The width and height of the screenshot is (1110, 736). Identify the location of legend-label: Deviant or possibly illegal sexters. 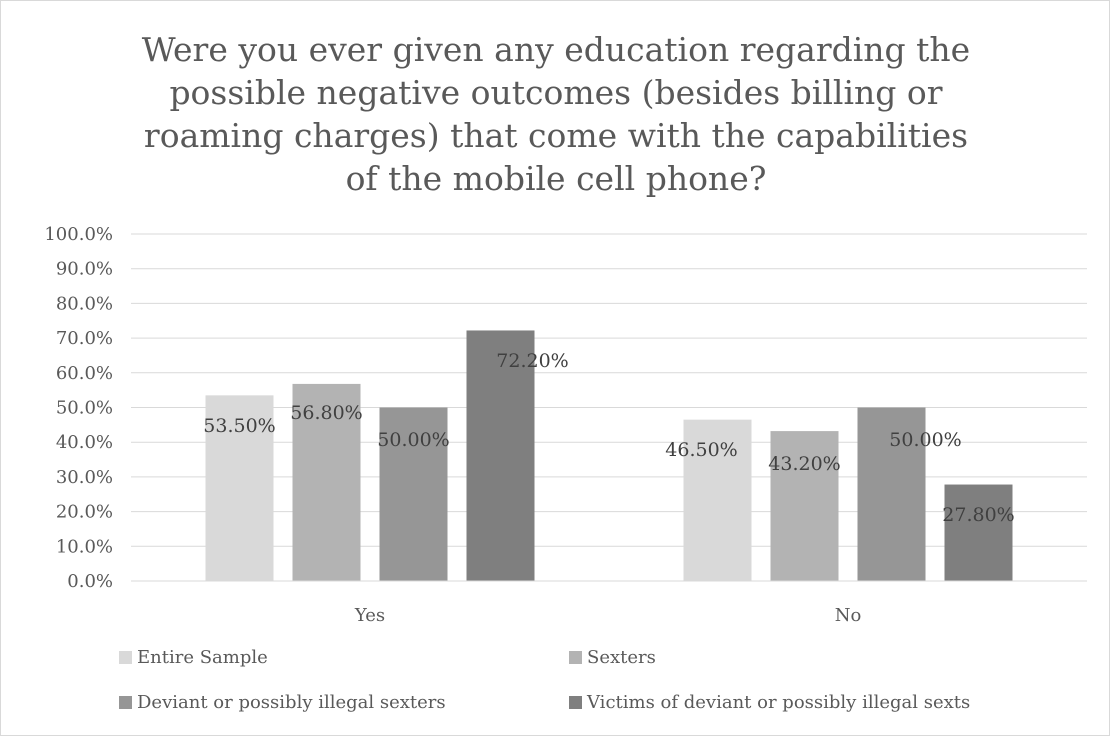
(291, 702).